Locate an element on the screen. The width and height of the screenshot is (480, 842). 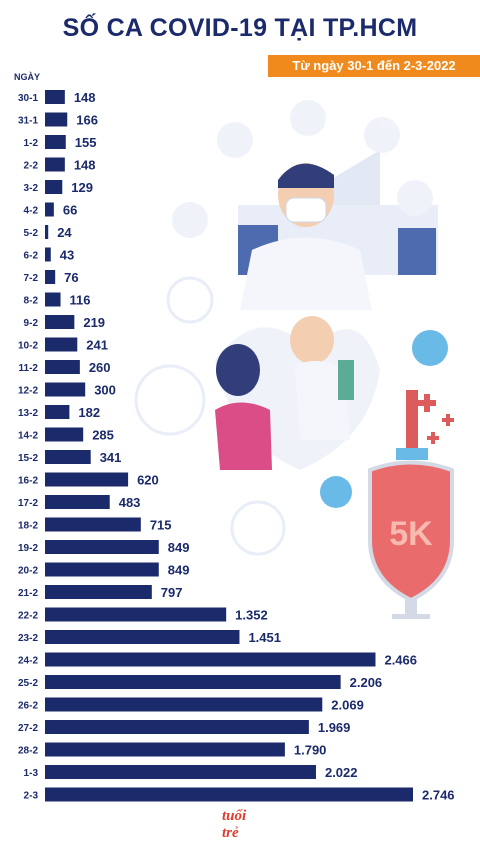
category-label: 27-2 is located at coordinates (28, 728).